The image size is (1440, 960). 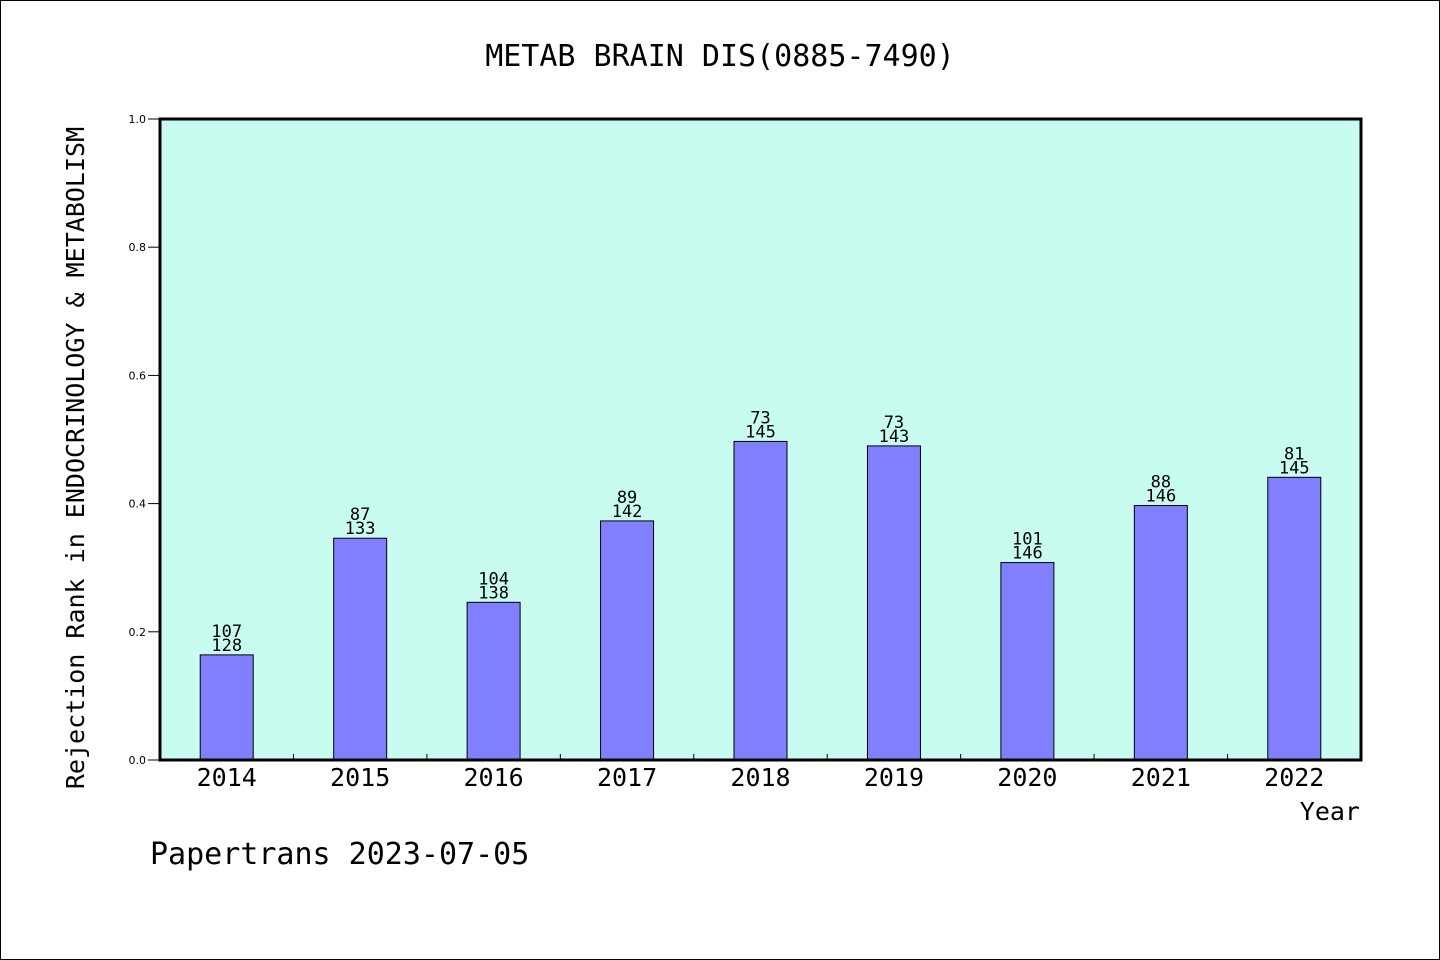 What do you see at coordinates (760, 777) in the screenshot?
I see `x-tick-label-2018: 2018` at bounding box center [760, 777].